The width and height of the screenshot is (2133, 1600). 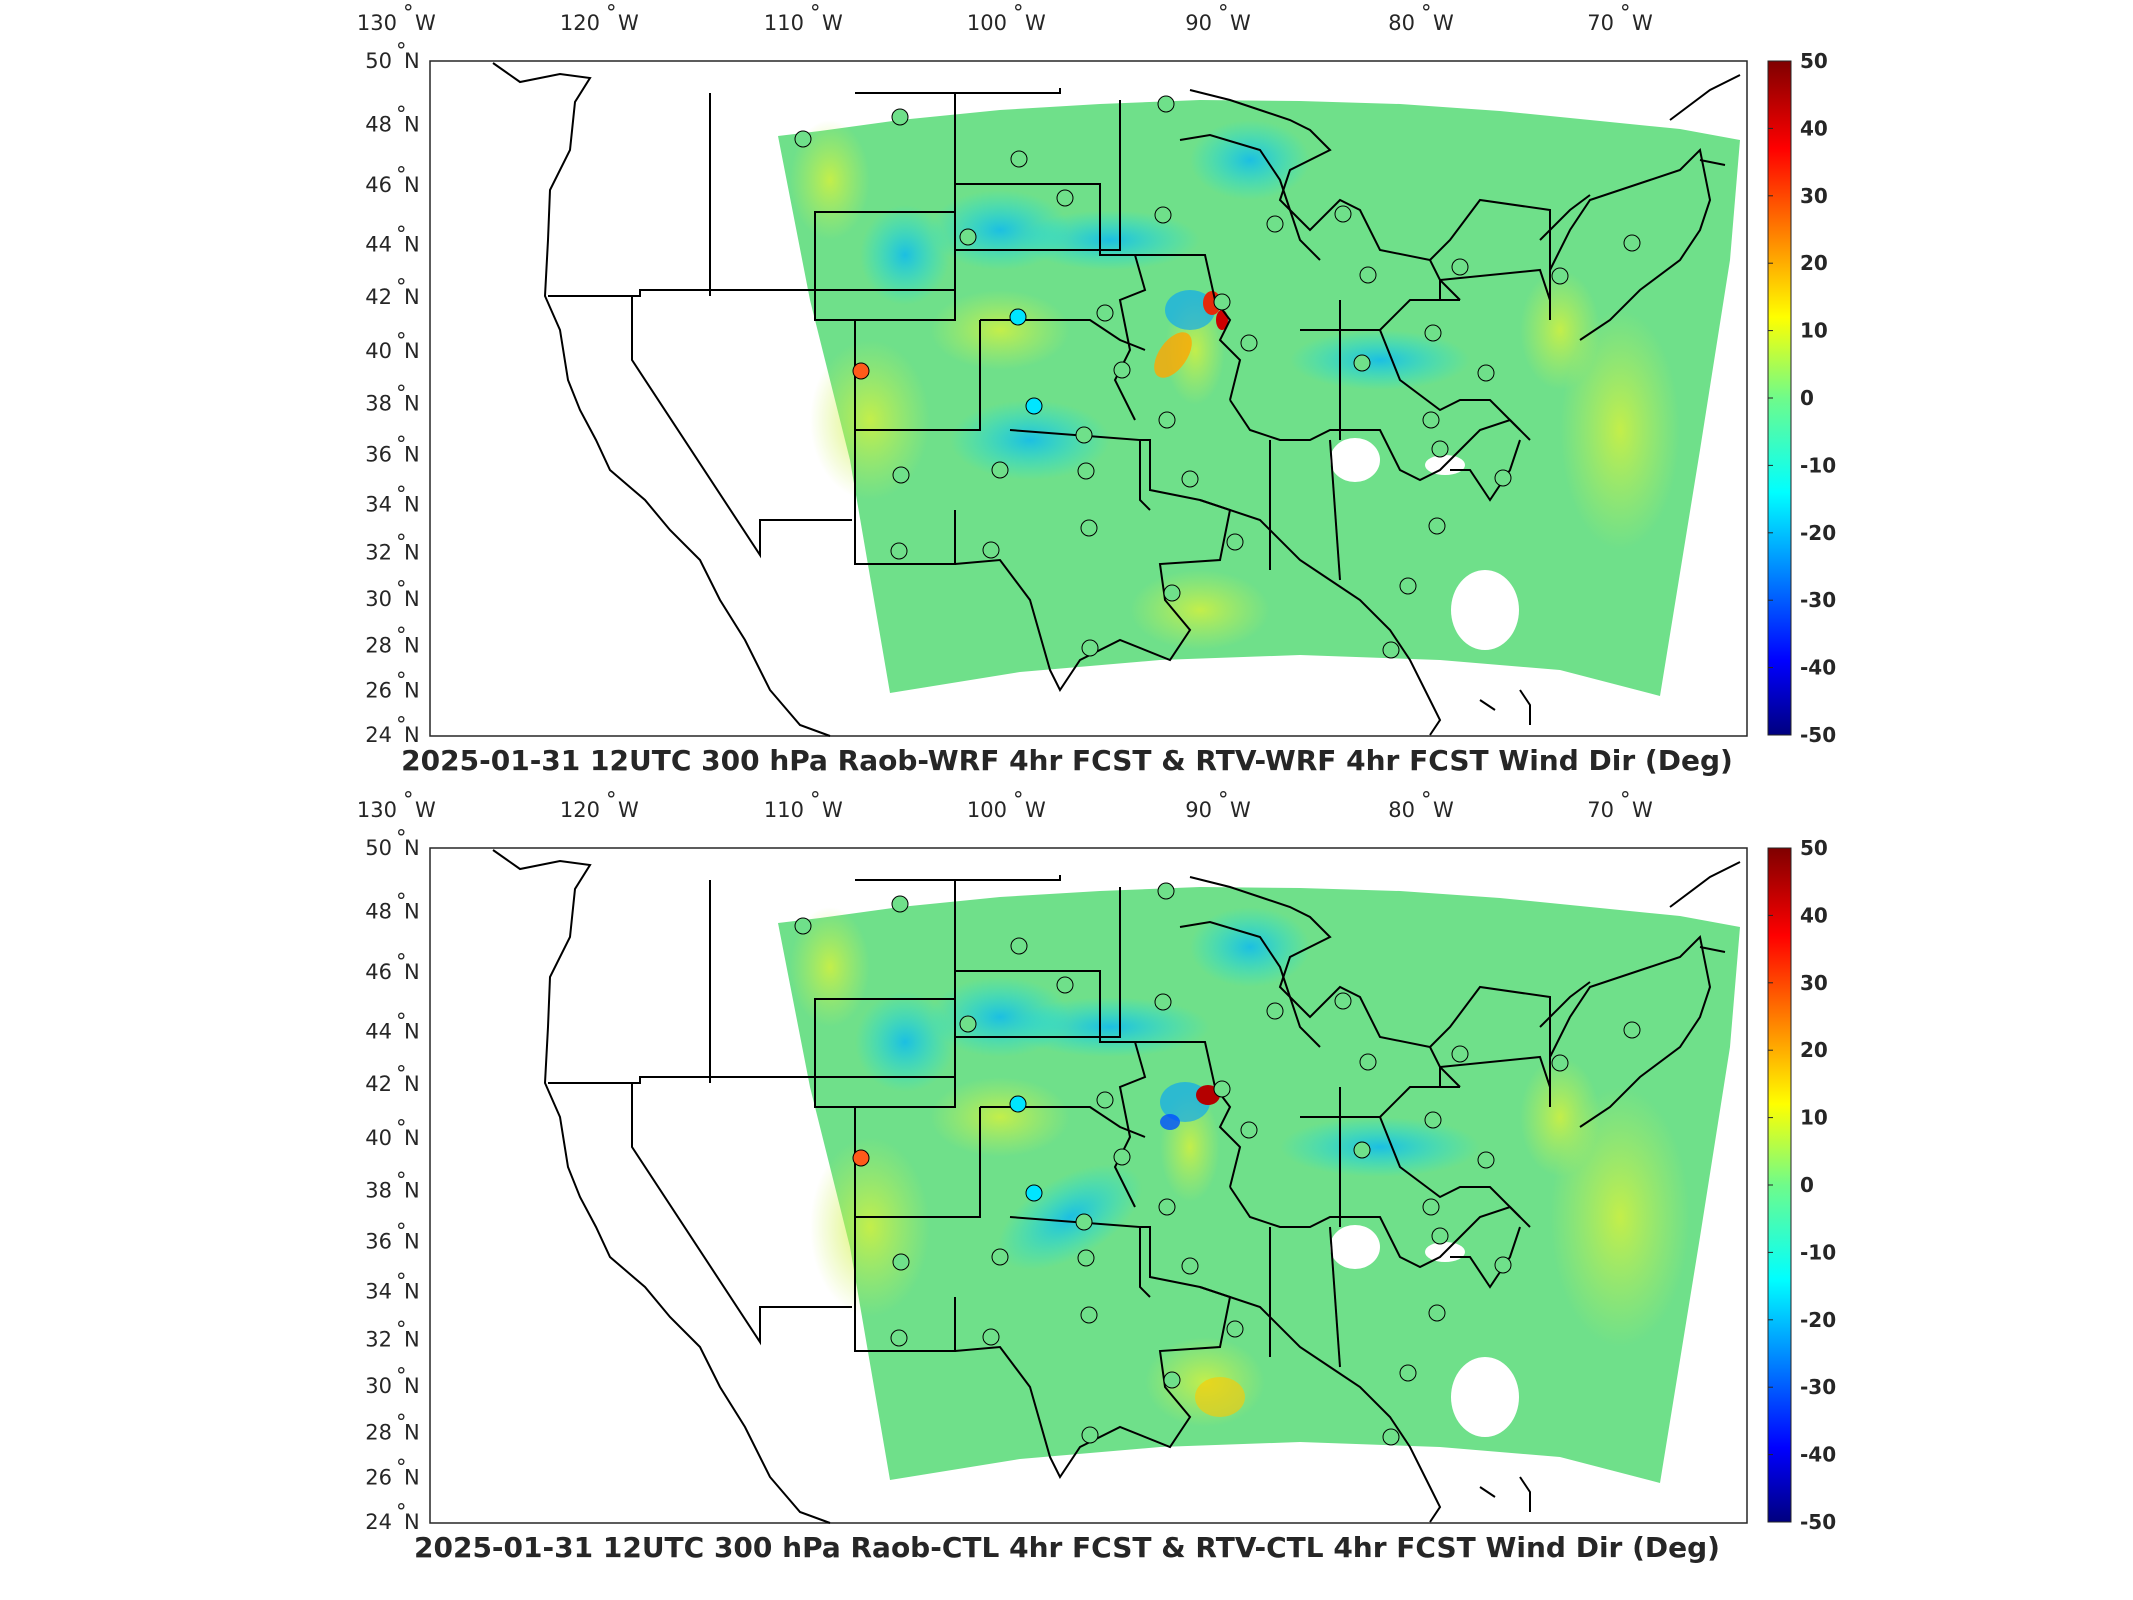 I want to click on lat-tick-label: 38, so click(x=378, y=1190).